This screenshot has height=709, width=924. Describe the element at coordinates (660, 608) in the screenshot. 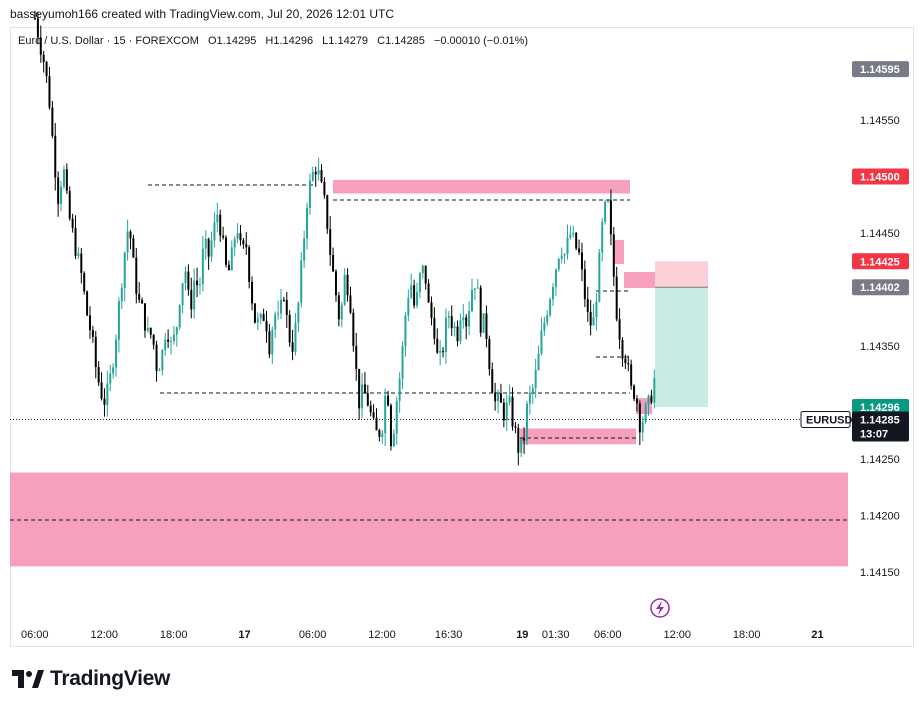

I see `replay-icon` at that location.